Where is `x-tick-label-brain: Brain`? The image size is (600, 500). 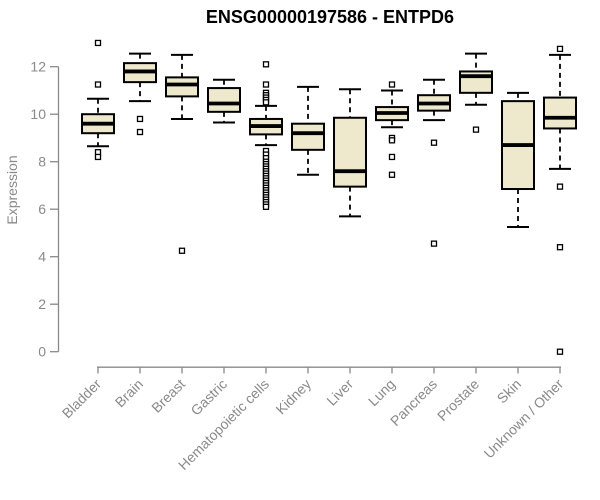
x-tick-label-brain: Brain is located at coordinates (129, 393).